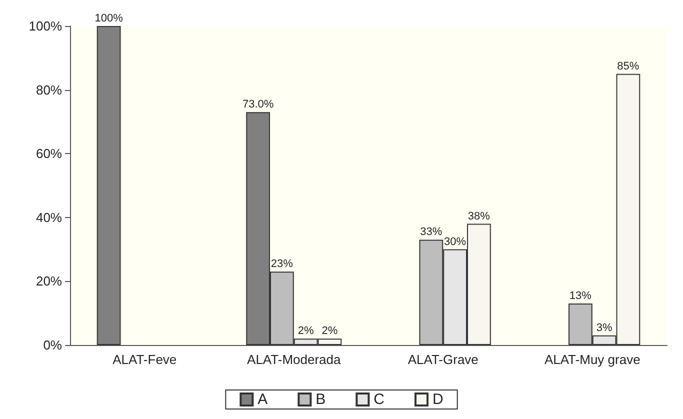  What do you see at coordinates (438, 399) in the screenshot?
I see `legend-label: D` at bounding box center [438, 399].